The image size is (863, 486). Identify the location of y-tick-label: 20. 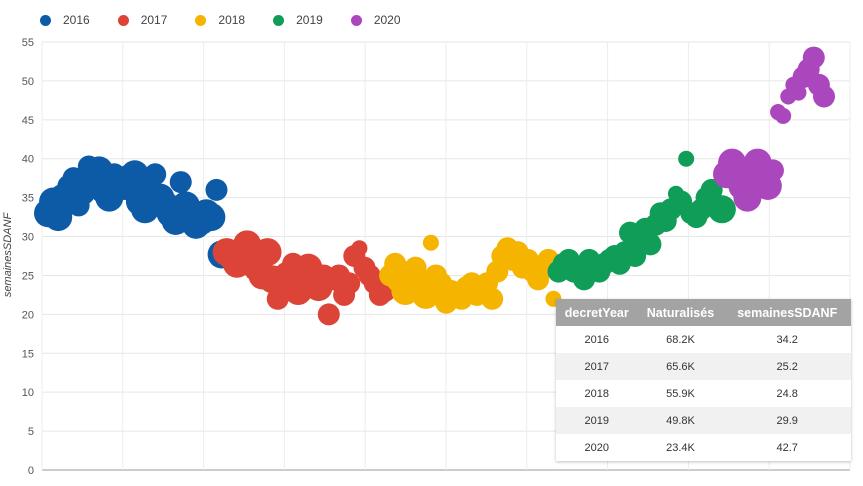
(28, 315).